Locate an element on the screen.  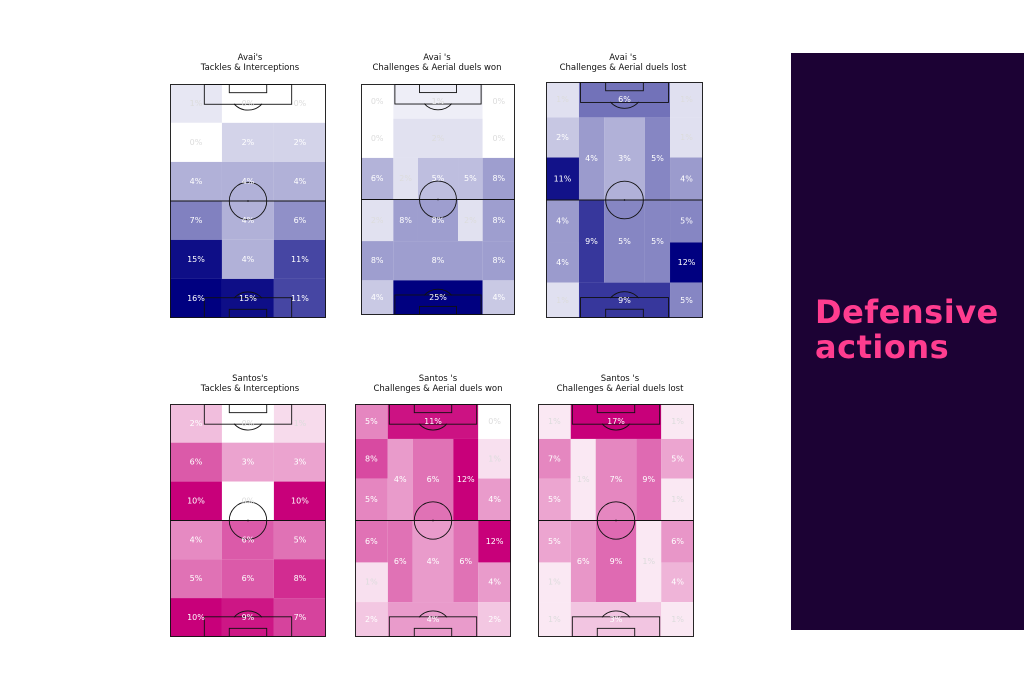
zone-label: 10% is located at coordinates (196, 501).